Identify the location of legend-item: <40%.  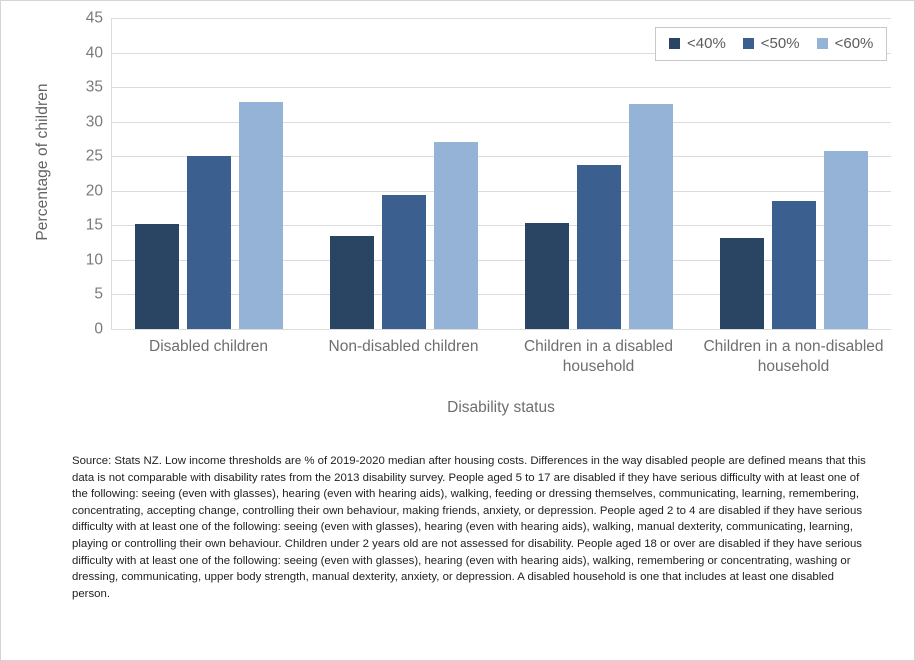
(697, 43).